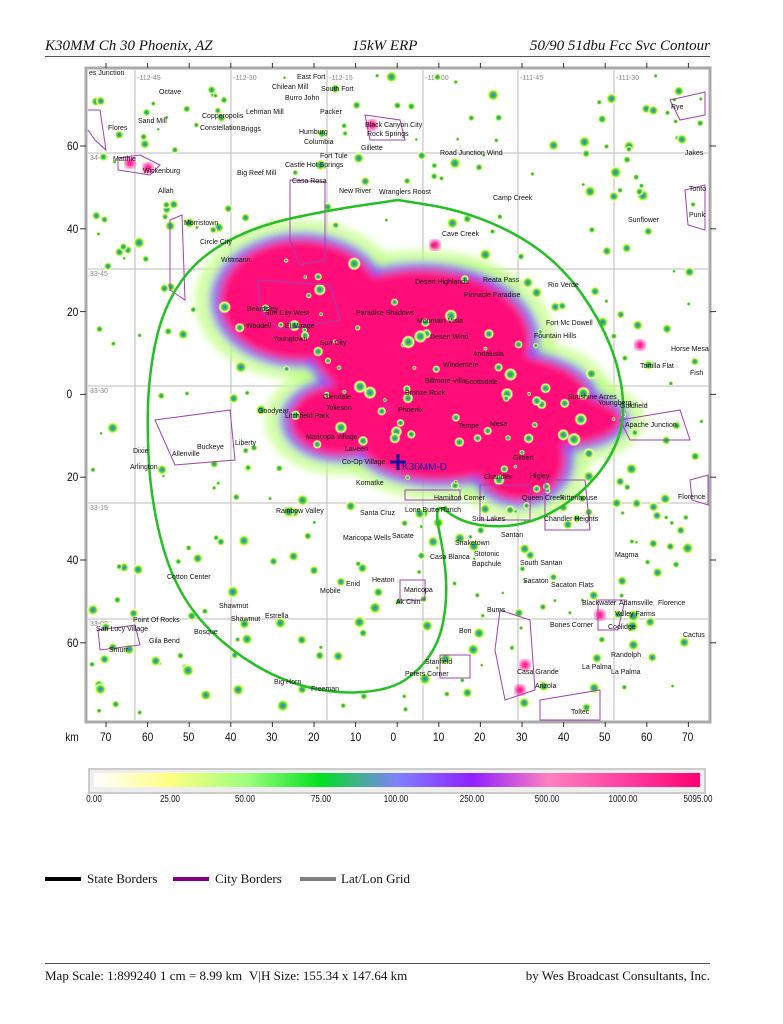  I want to click on place-label: Windemere, so click(461, 365).